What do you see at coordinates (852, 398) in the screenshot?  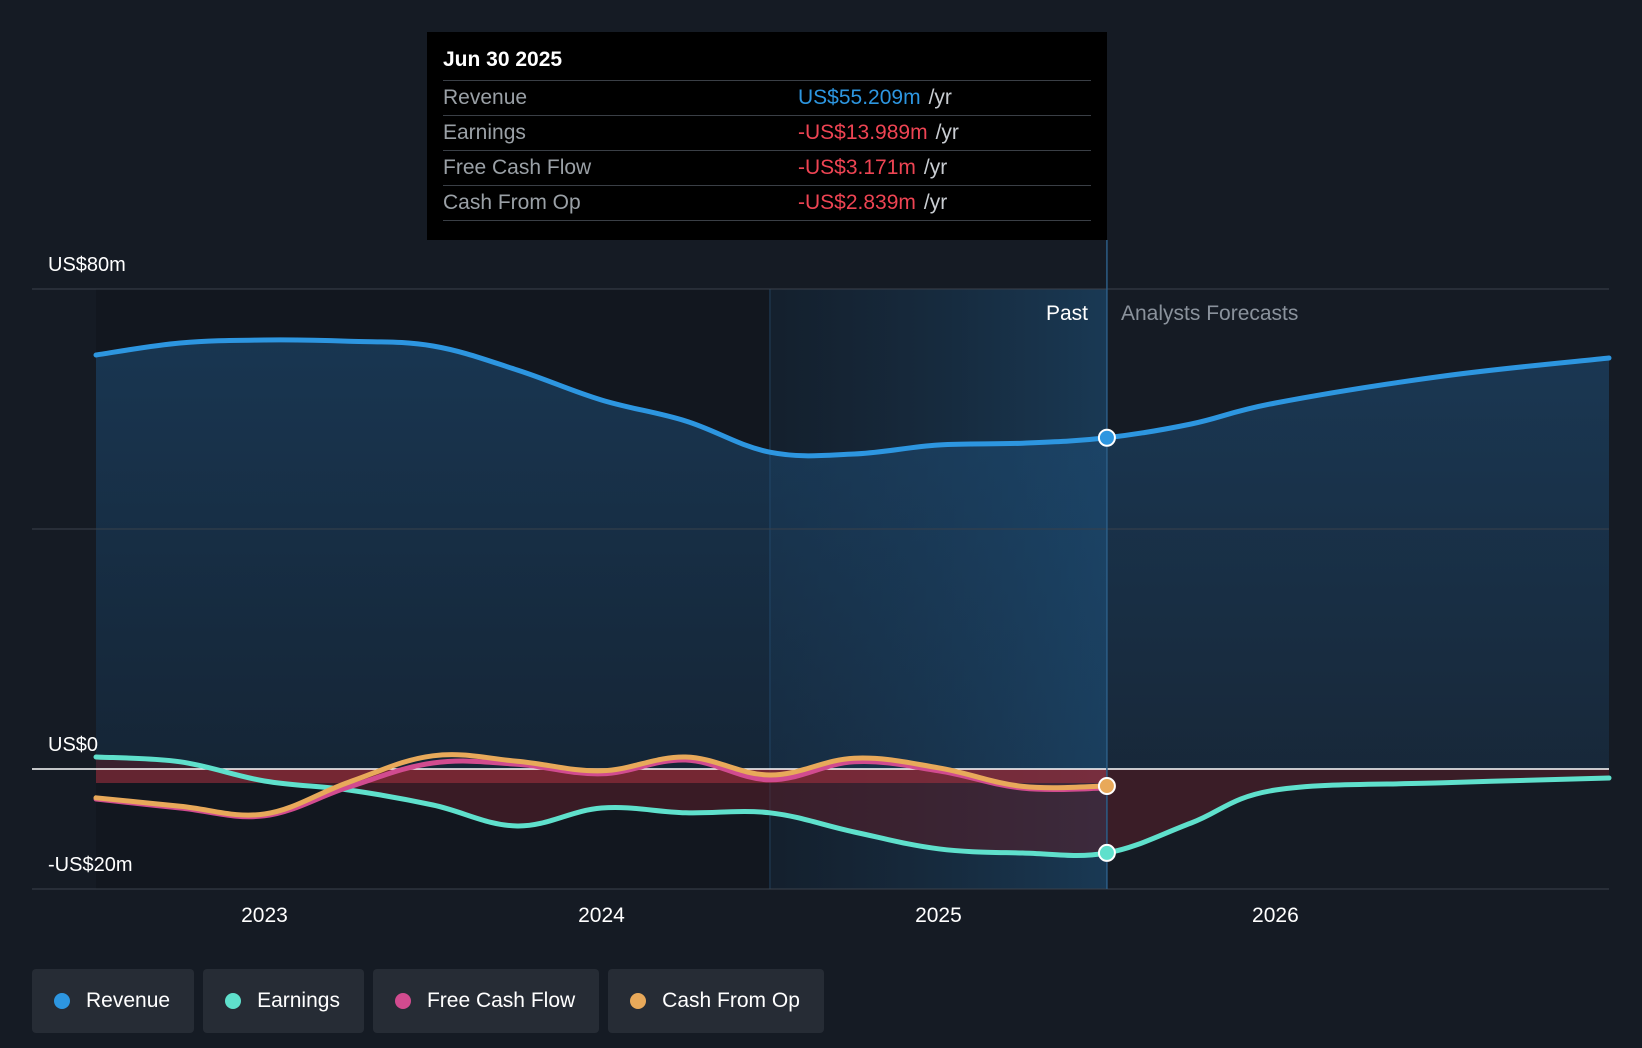 I see `revenue-line` at bounding box center [852, 398].